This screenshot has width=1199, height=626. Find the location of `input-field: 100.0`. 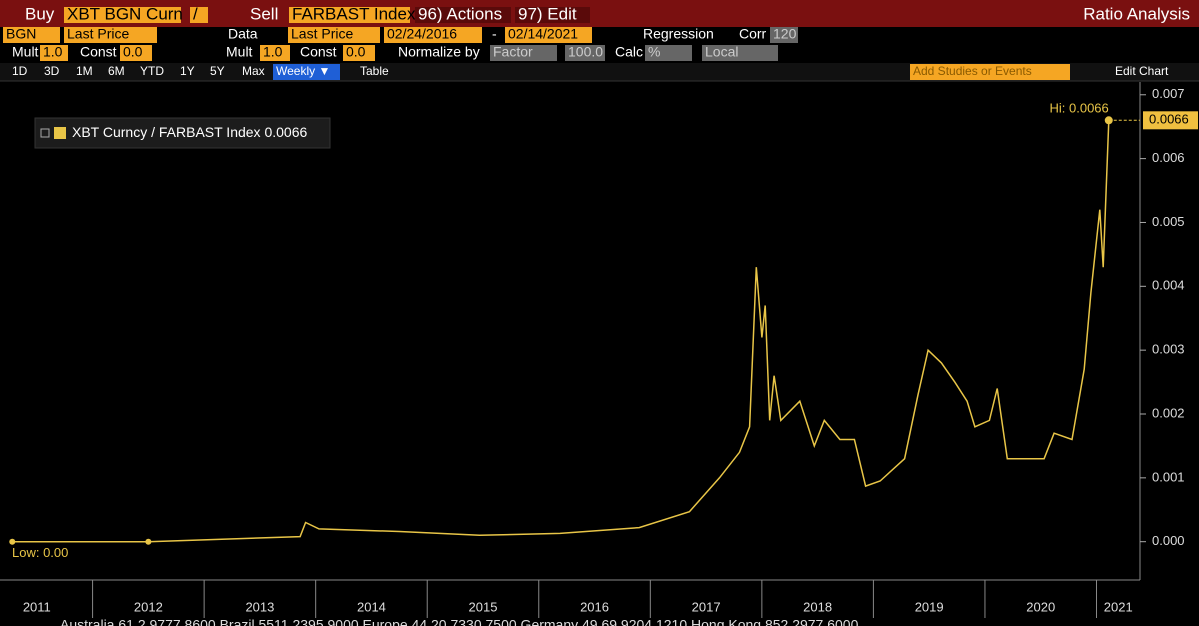

input-field: 100.0 is located at coordinates (585, 52).